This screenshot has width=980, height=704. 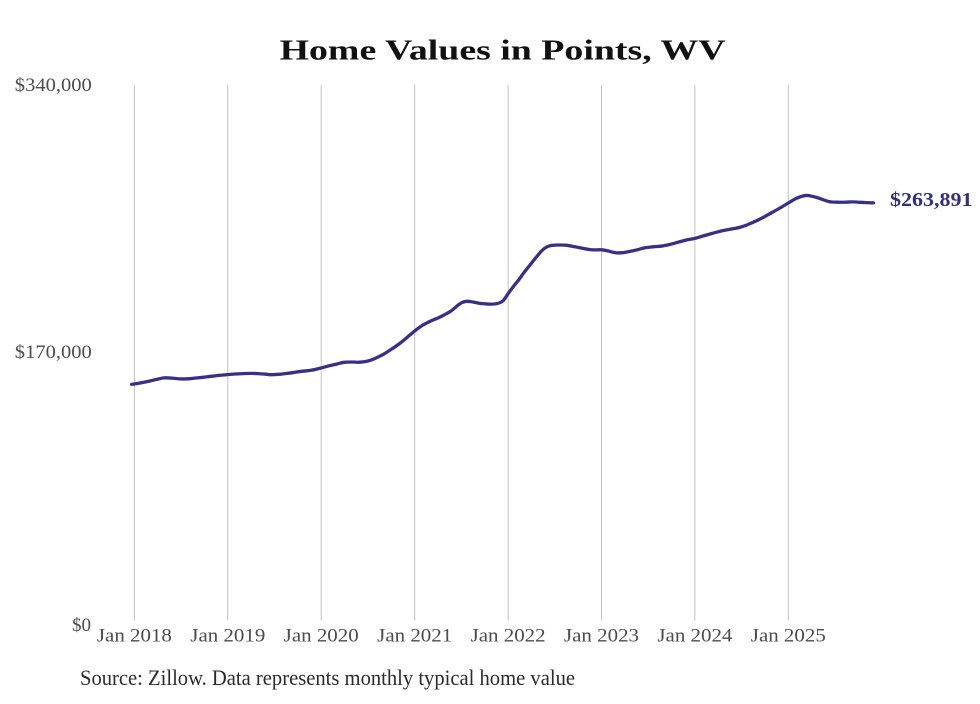 What do you see at coordinates (81, 625) in the screenshot?
I see `svg-text: $0` at bounding box center [81, 625].